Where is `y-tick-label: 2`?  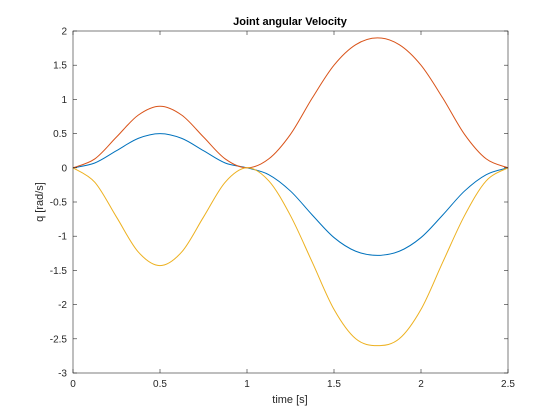
y-tick-label: 2 is located at coordinates (64, 32).